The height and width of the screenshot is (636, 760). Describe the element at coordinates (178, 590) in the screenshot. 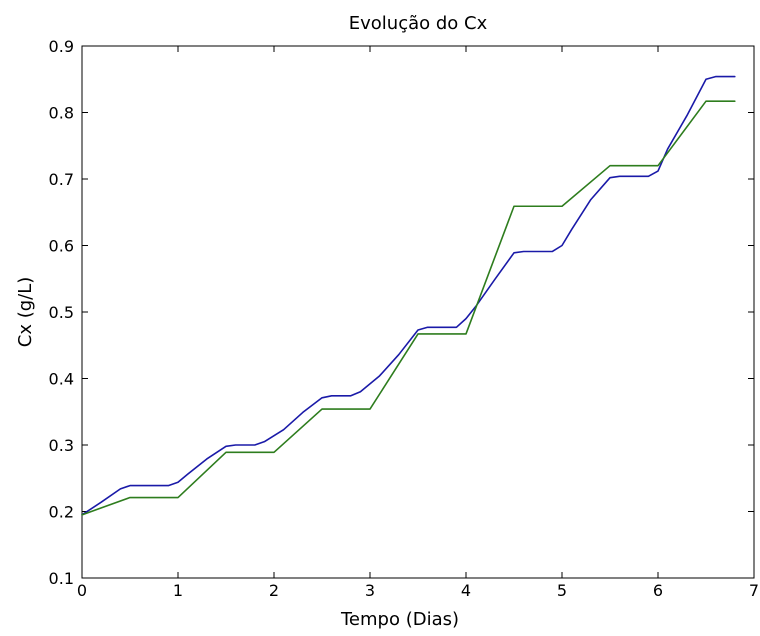

I see `x-tick-label: 1` at that location.